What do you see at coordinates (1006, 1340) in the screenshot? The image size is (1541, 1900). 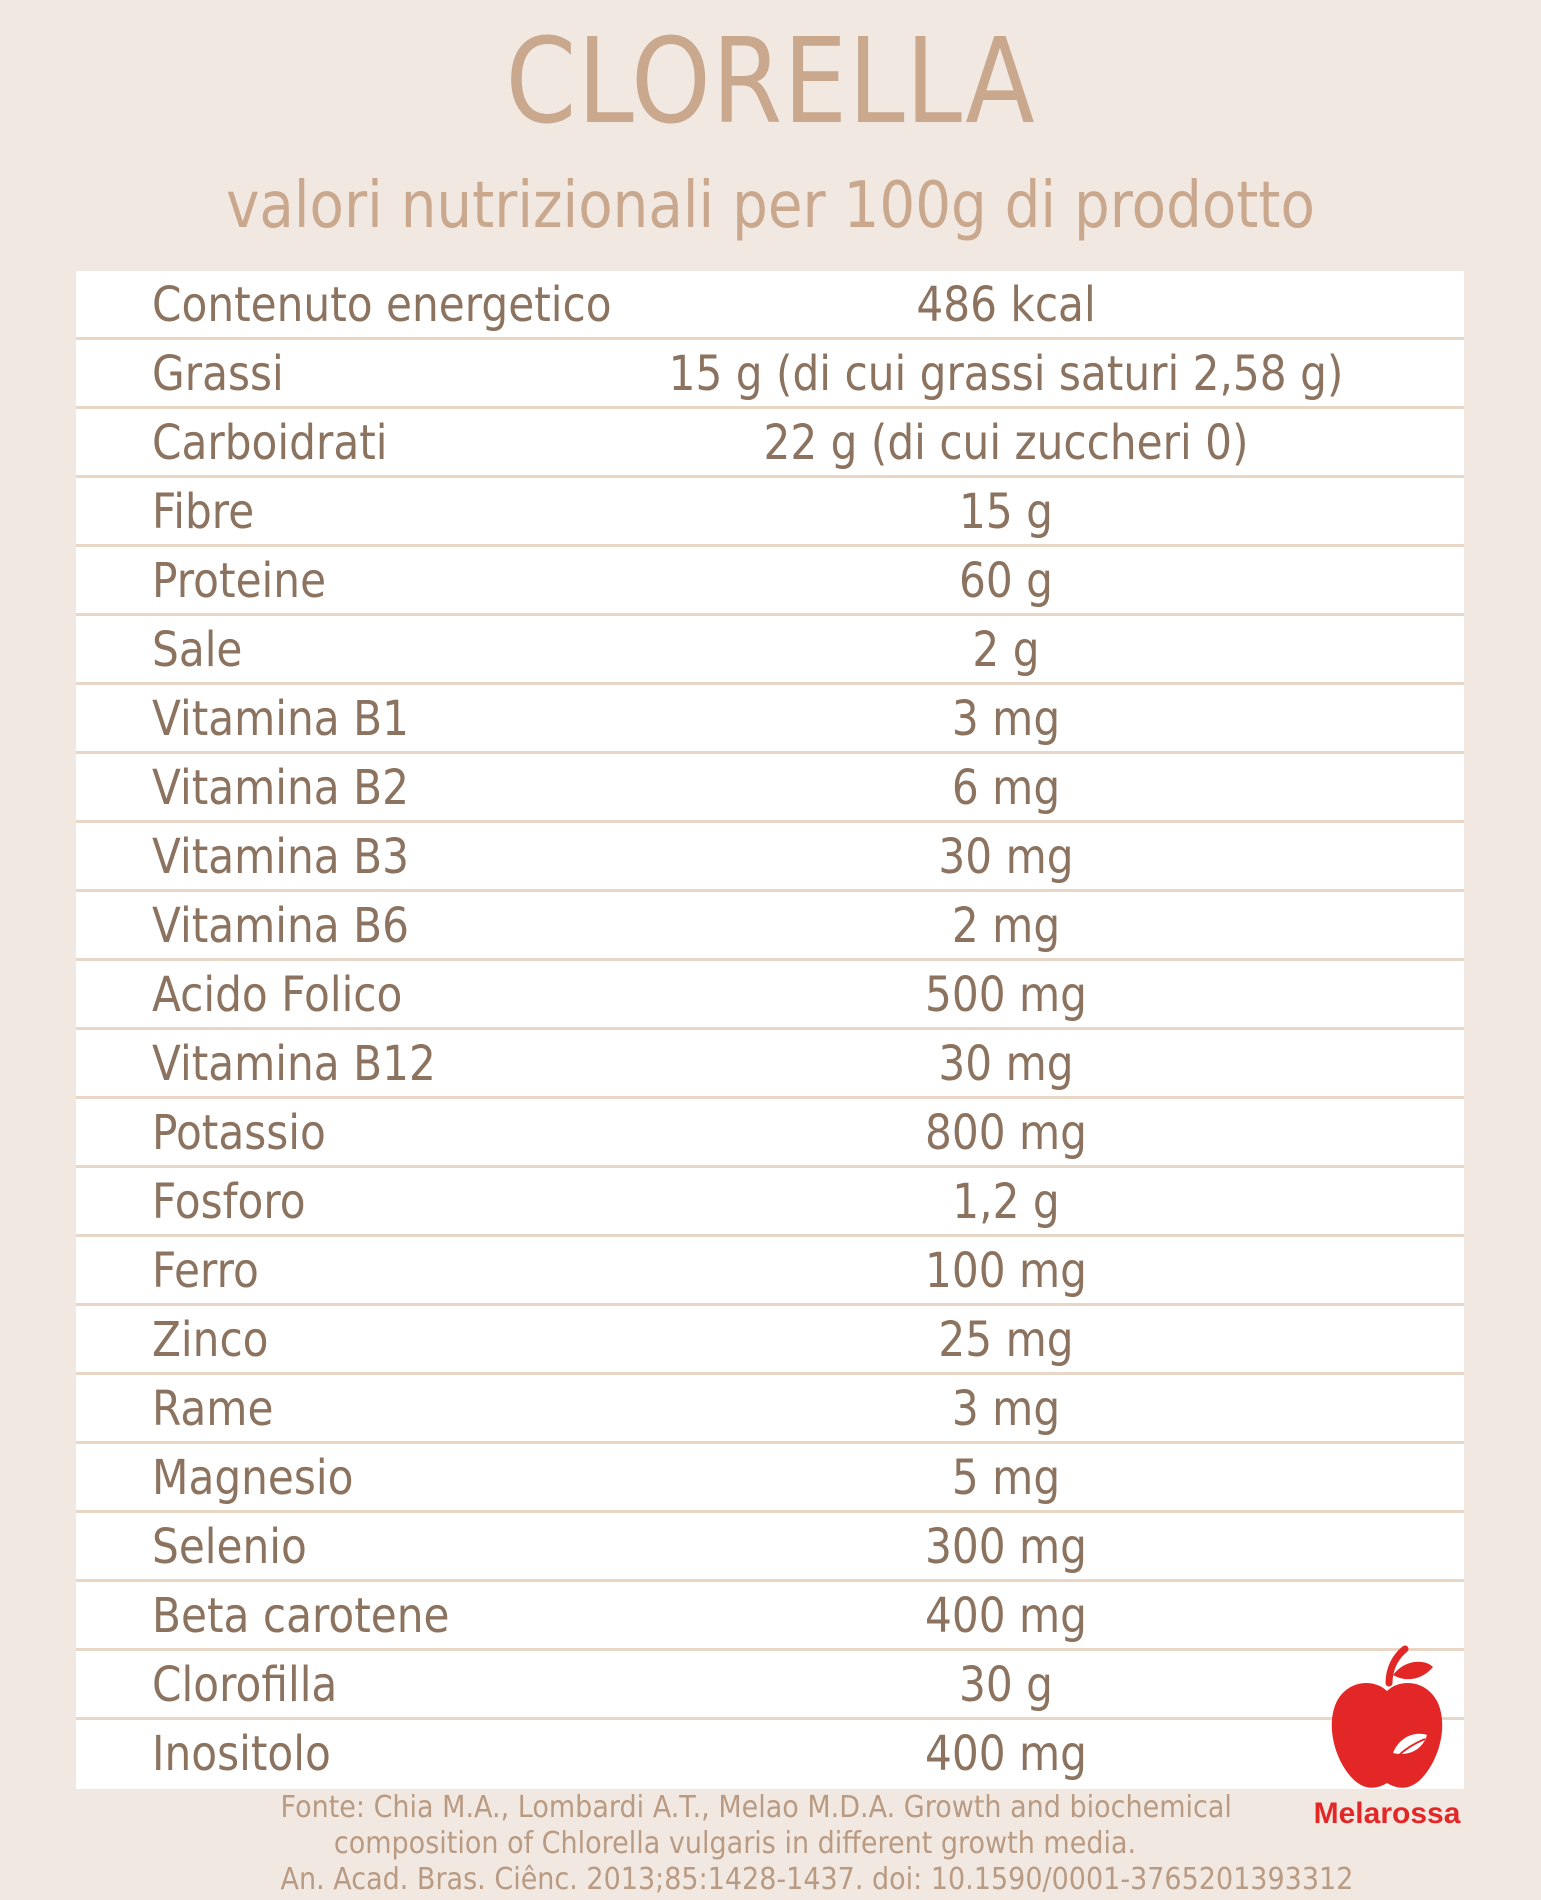 I see `nutrient-value: 25 mg` at bounding box center [1006, 1340].